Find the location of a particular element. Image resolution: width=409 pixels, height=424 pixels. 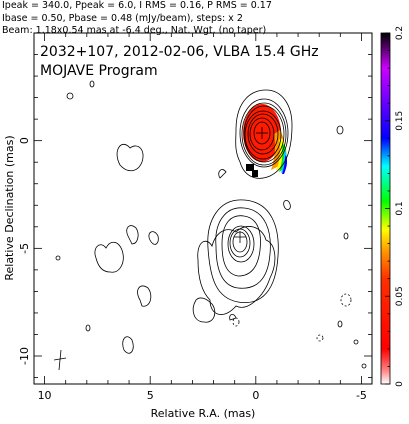

x-tick-label: 0 is located at coordinates (255, 395).